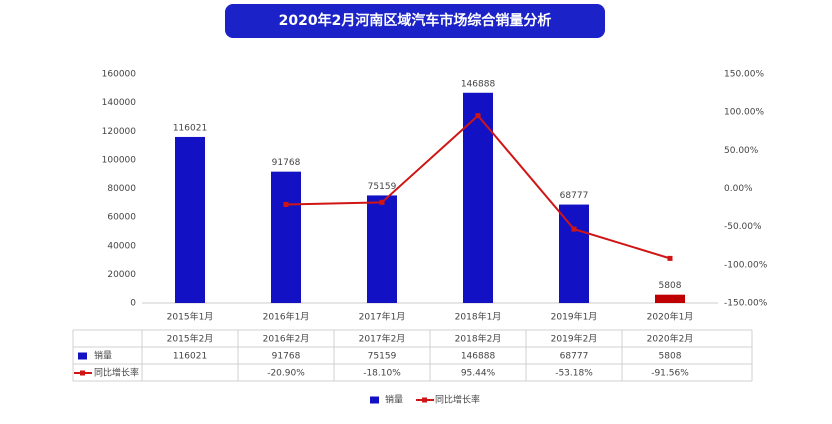  What do you see at coordinates (478, 317) in the screenshot?
I see `x-tick-label: 2018年1月` at bounding box center [478, 317].